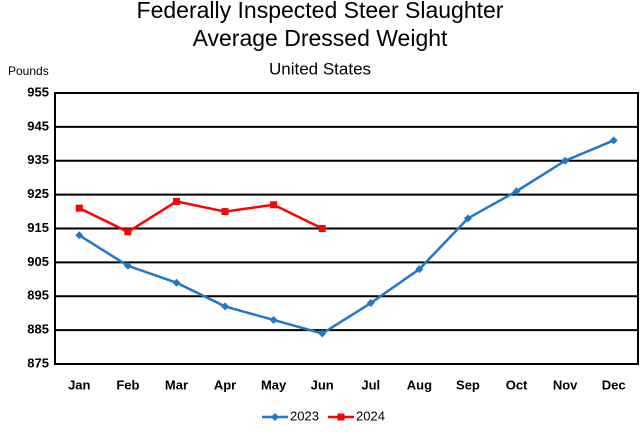 The width and height of the screenshot is (644, 432). What do you see at coordinates (38, 193) in the screenshot?
I see `y-tick-label: 925` at bounding box center [38, 193].